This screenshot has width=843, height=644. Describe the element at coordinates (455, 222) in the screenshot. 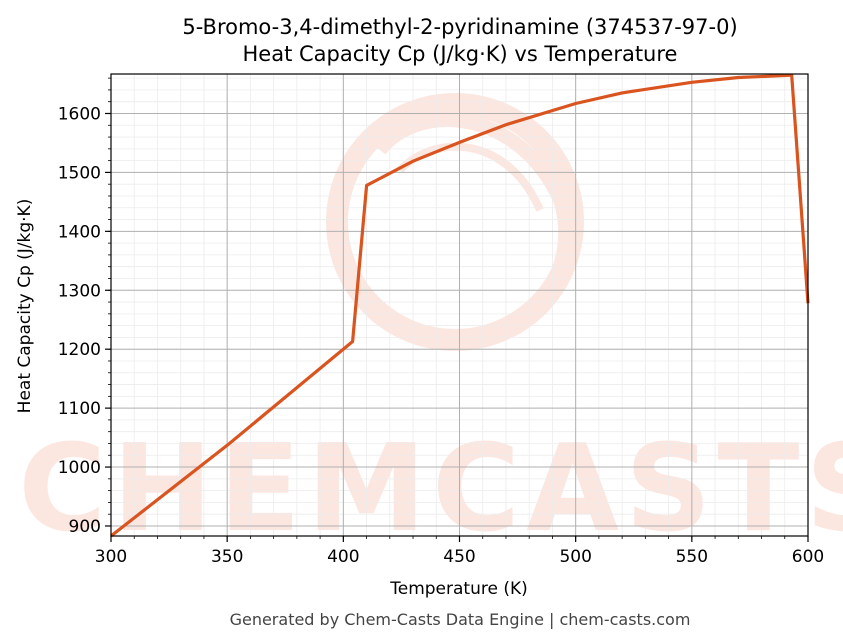

I see `watermark-swirl` at that location.